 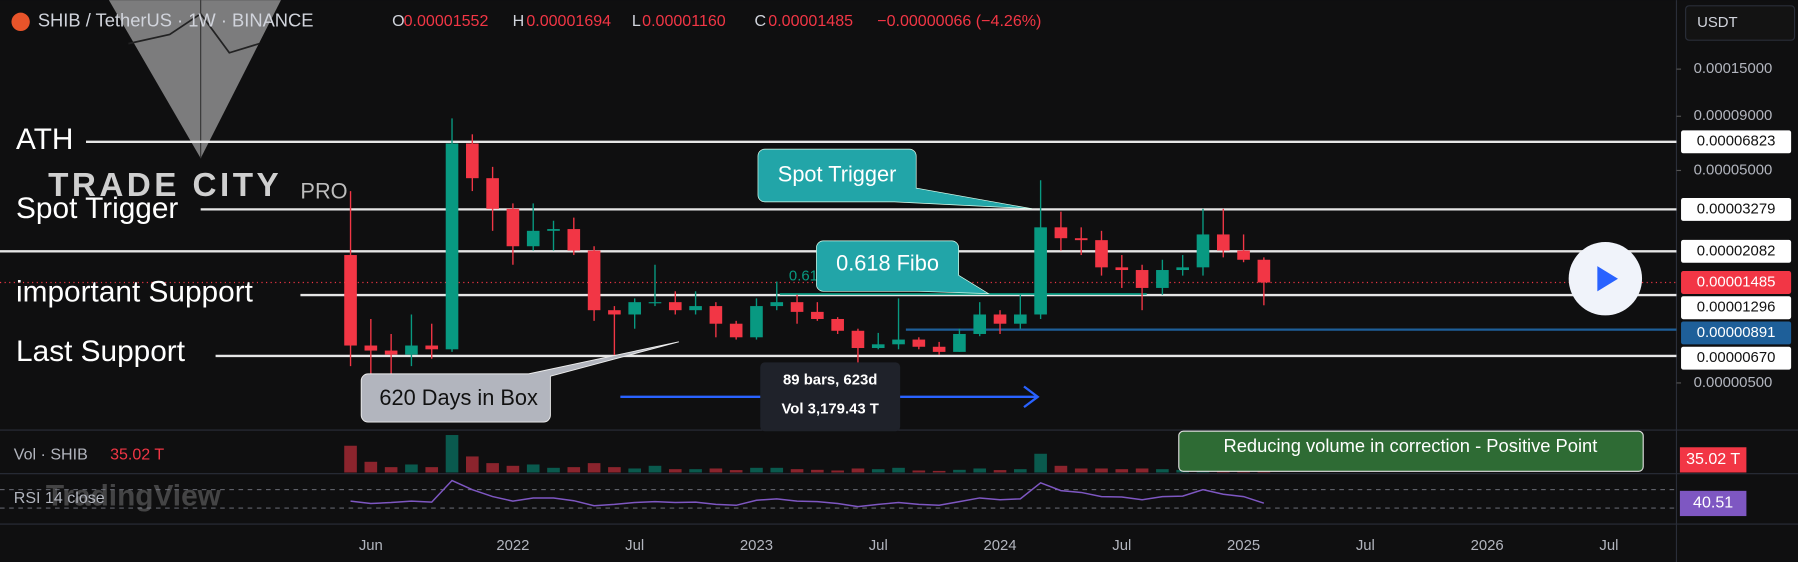 I want to click on ohlc-value: 0.00001160, so click(x=684, y=21).